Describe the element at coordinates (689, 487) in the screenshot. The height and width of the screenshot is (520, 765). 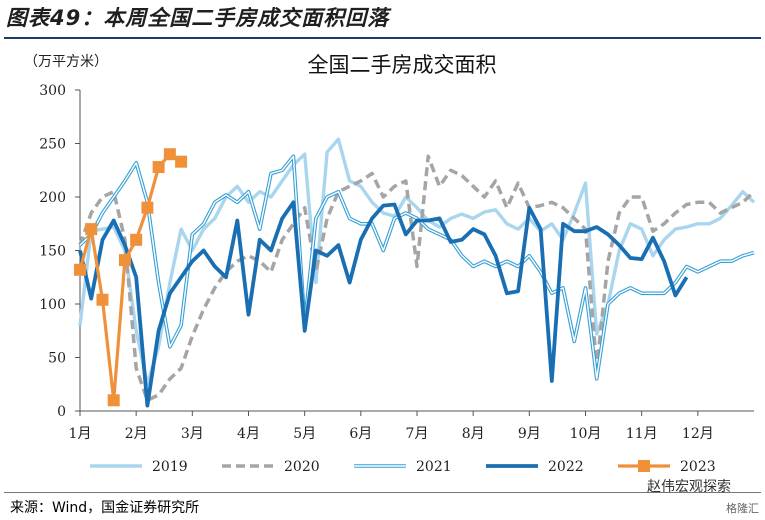
I see `watermark: 赵伟宏观探索` at that location.